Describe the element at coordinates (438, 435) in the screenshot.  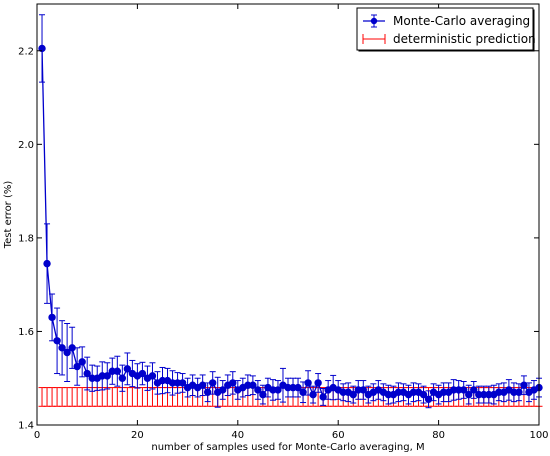
I see `x-tick-label: 80` at that location.